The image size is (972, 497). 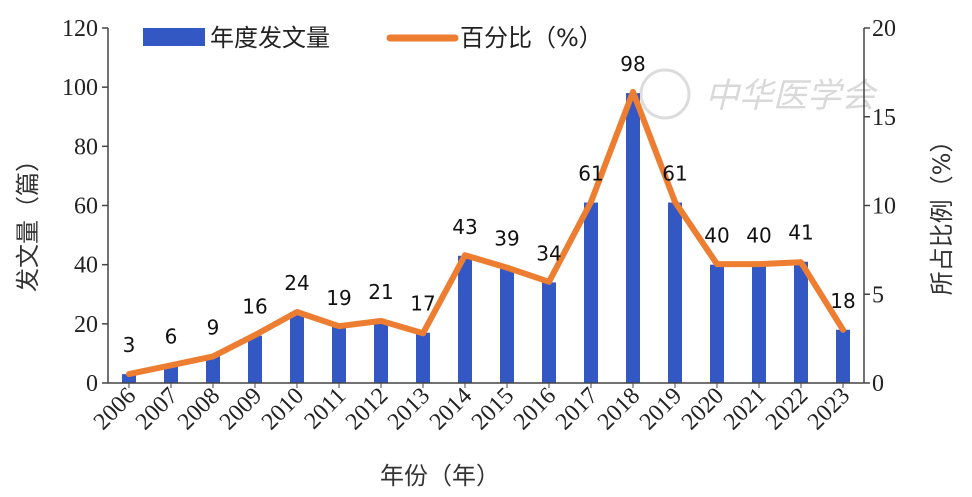 I want to click on bar-value-label: 43, so click(x=464, y=227).